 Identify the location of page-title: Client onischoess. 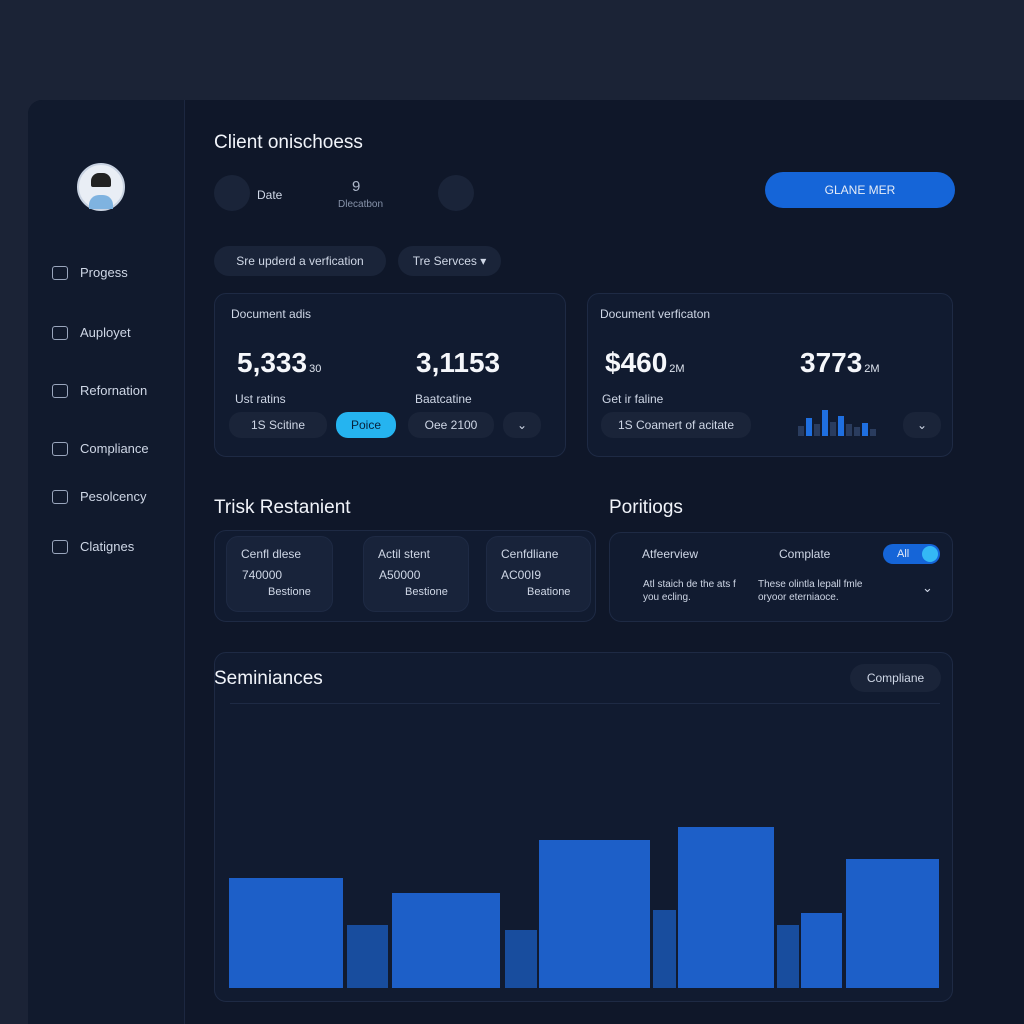
(288, 142).